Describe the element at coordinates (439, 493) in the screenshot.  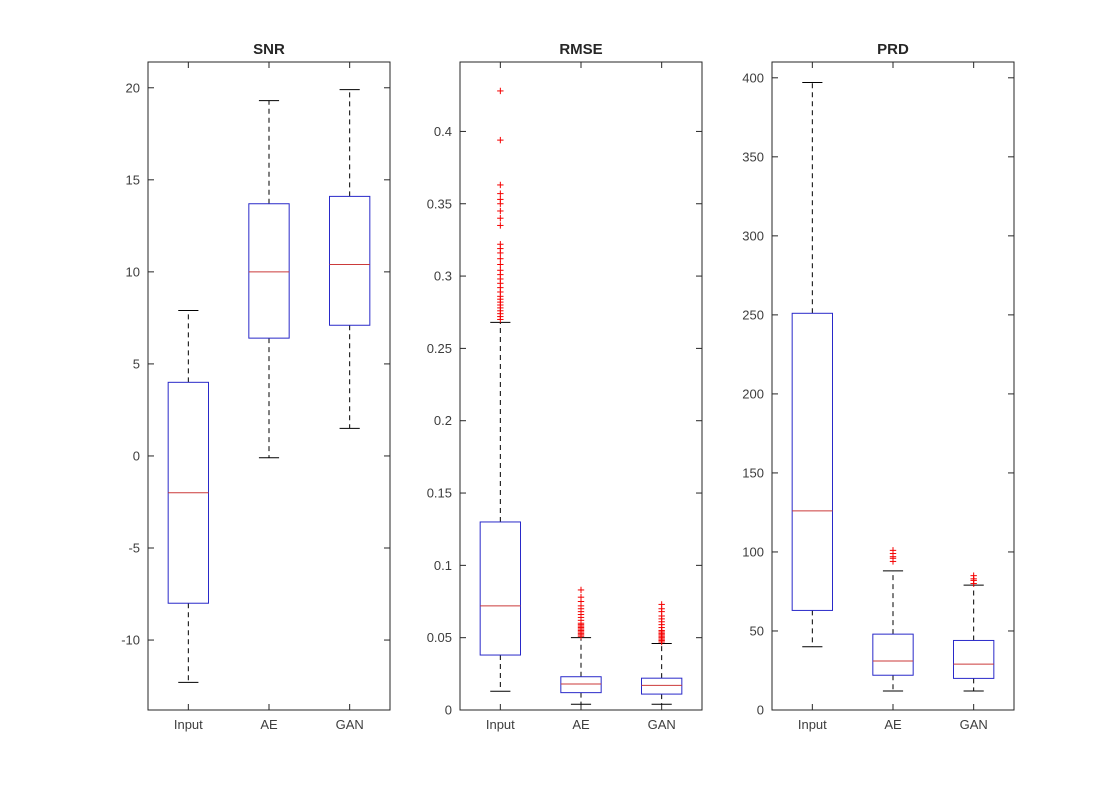
I see `y-tick-label: 0.15` at that location.